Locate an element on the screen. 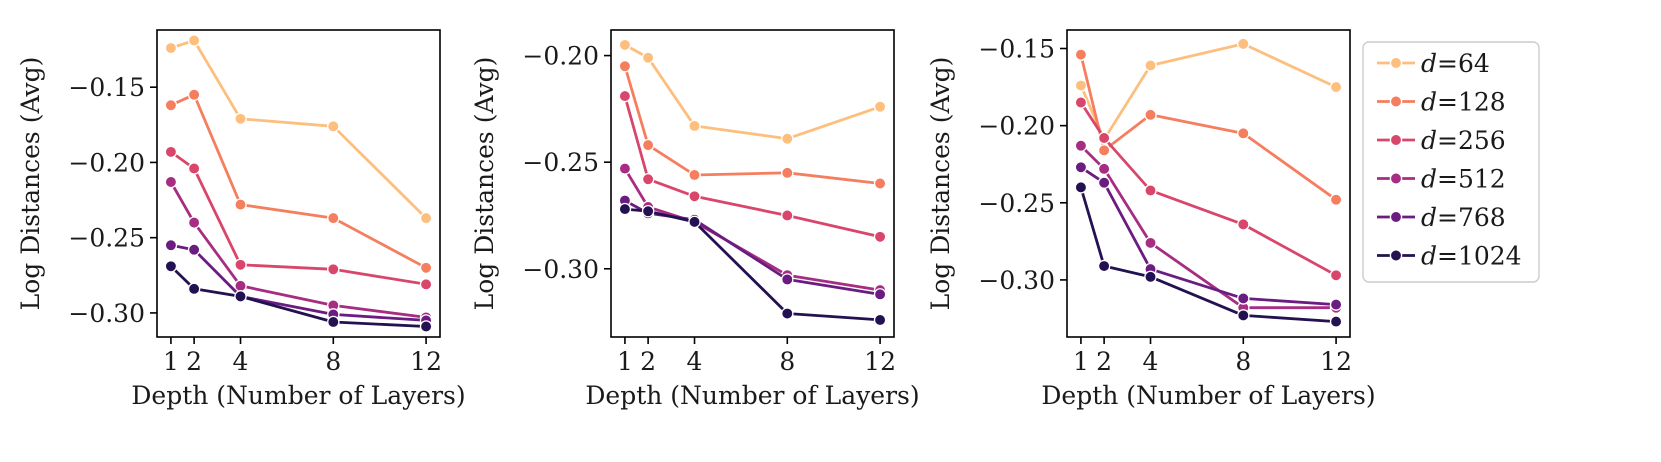  legend-item: d=1024 is located at coordinates (1449, 256).